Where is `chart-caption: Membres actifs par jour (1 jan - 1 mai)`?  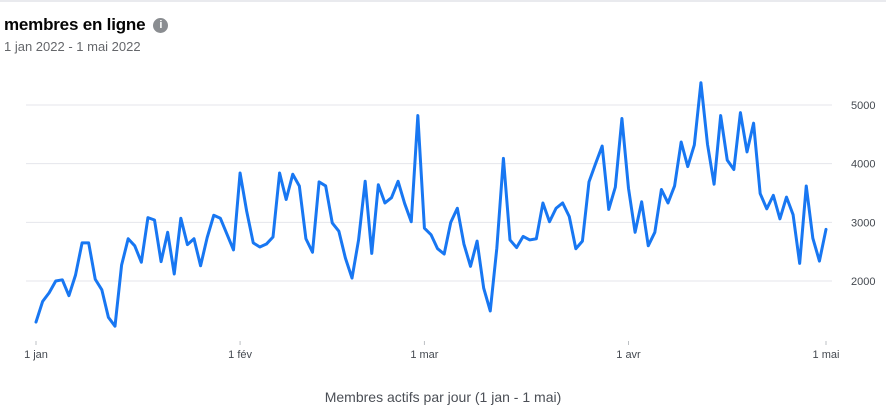 chart-caption: Membres actifs par jour (1 jan - 1 mai) is located at coordinates (443, 397).